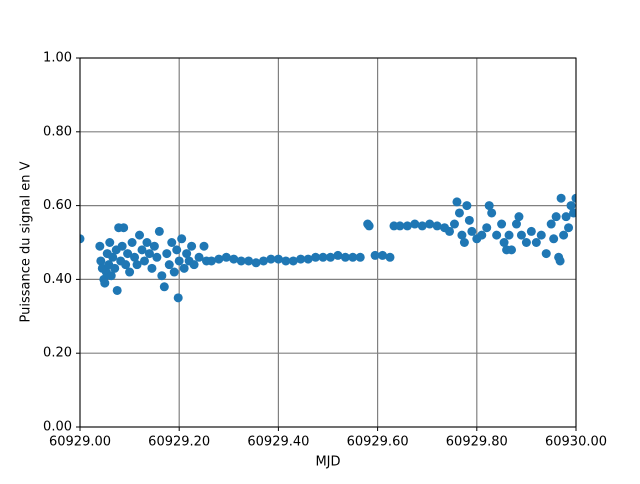 This screenshot has width=640, height=484. What do you see at coordinates (57, 131) in the screenshot?
I see `y-tick-label: 0.80` at bounding box center [57, 131].